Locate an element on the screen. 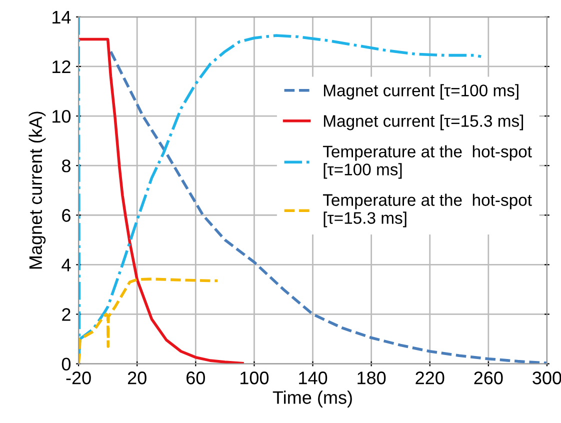  legend-label: Magnet current [τ=15.3 ms] is located at coordinates (424, 122).